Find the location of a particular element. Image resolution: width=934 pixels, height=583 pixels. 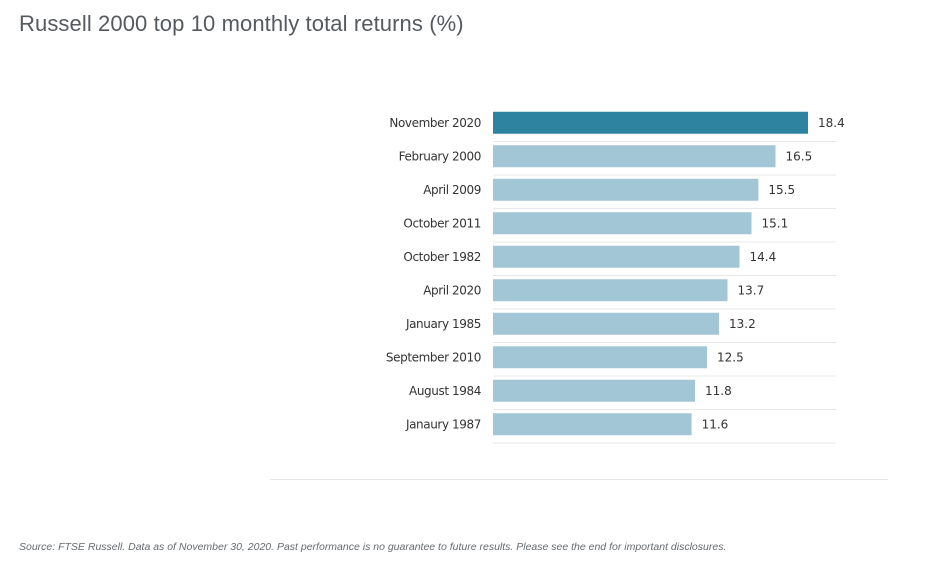

category-label: Janaury 1987 is located at coordinates (443, 424).